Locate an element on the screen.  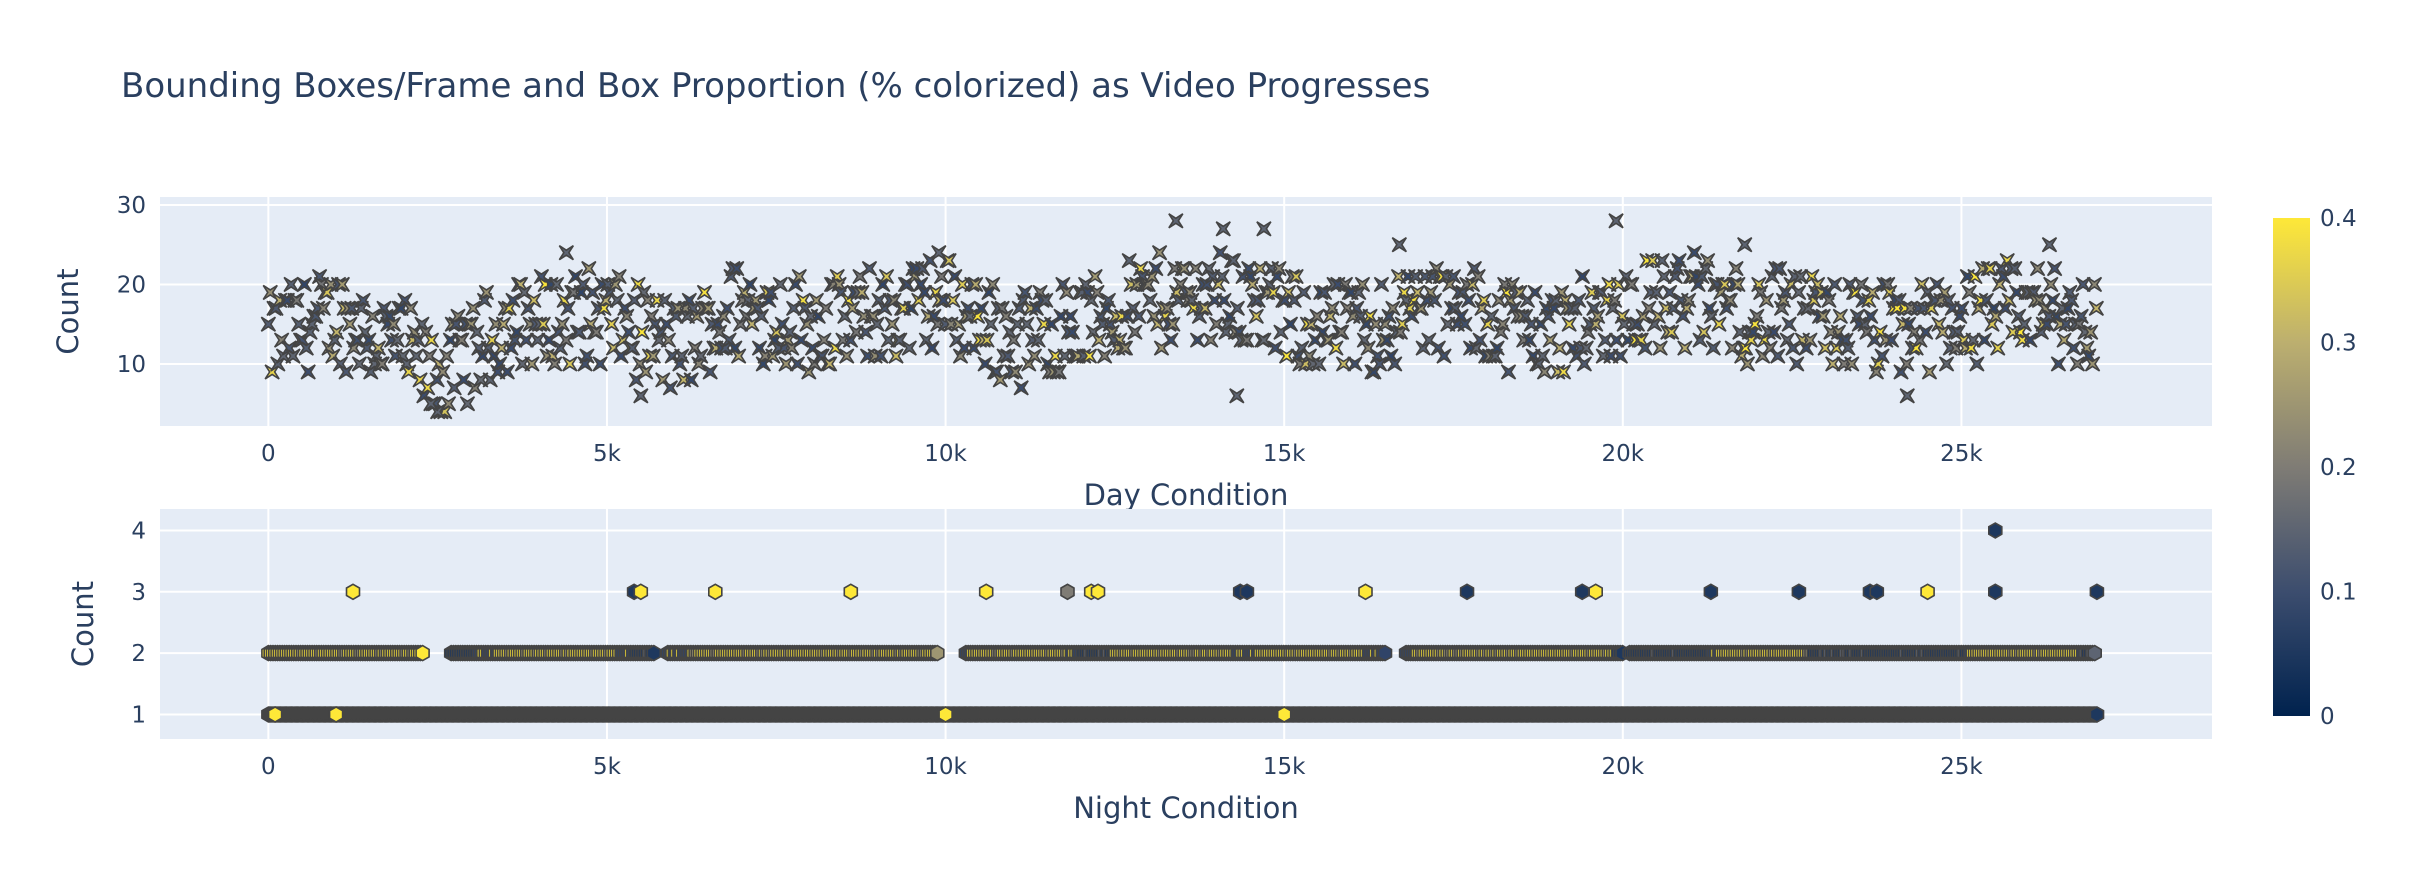
x-tick-label: 5k is located at coordinates (607, 767).